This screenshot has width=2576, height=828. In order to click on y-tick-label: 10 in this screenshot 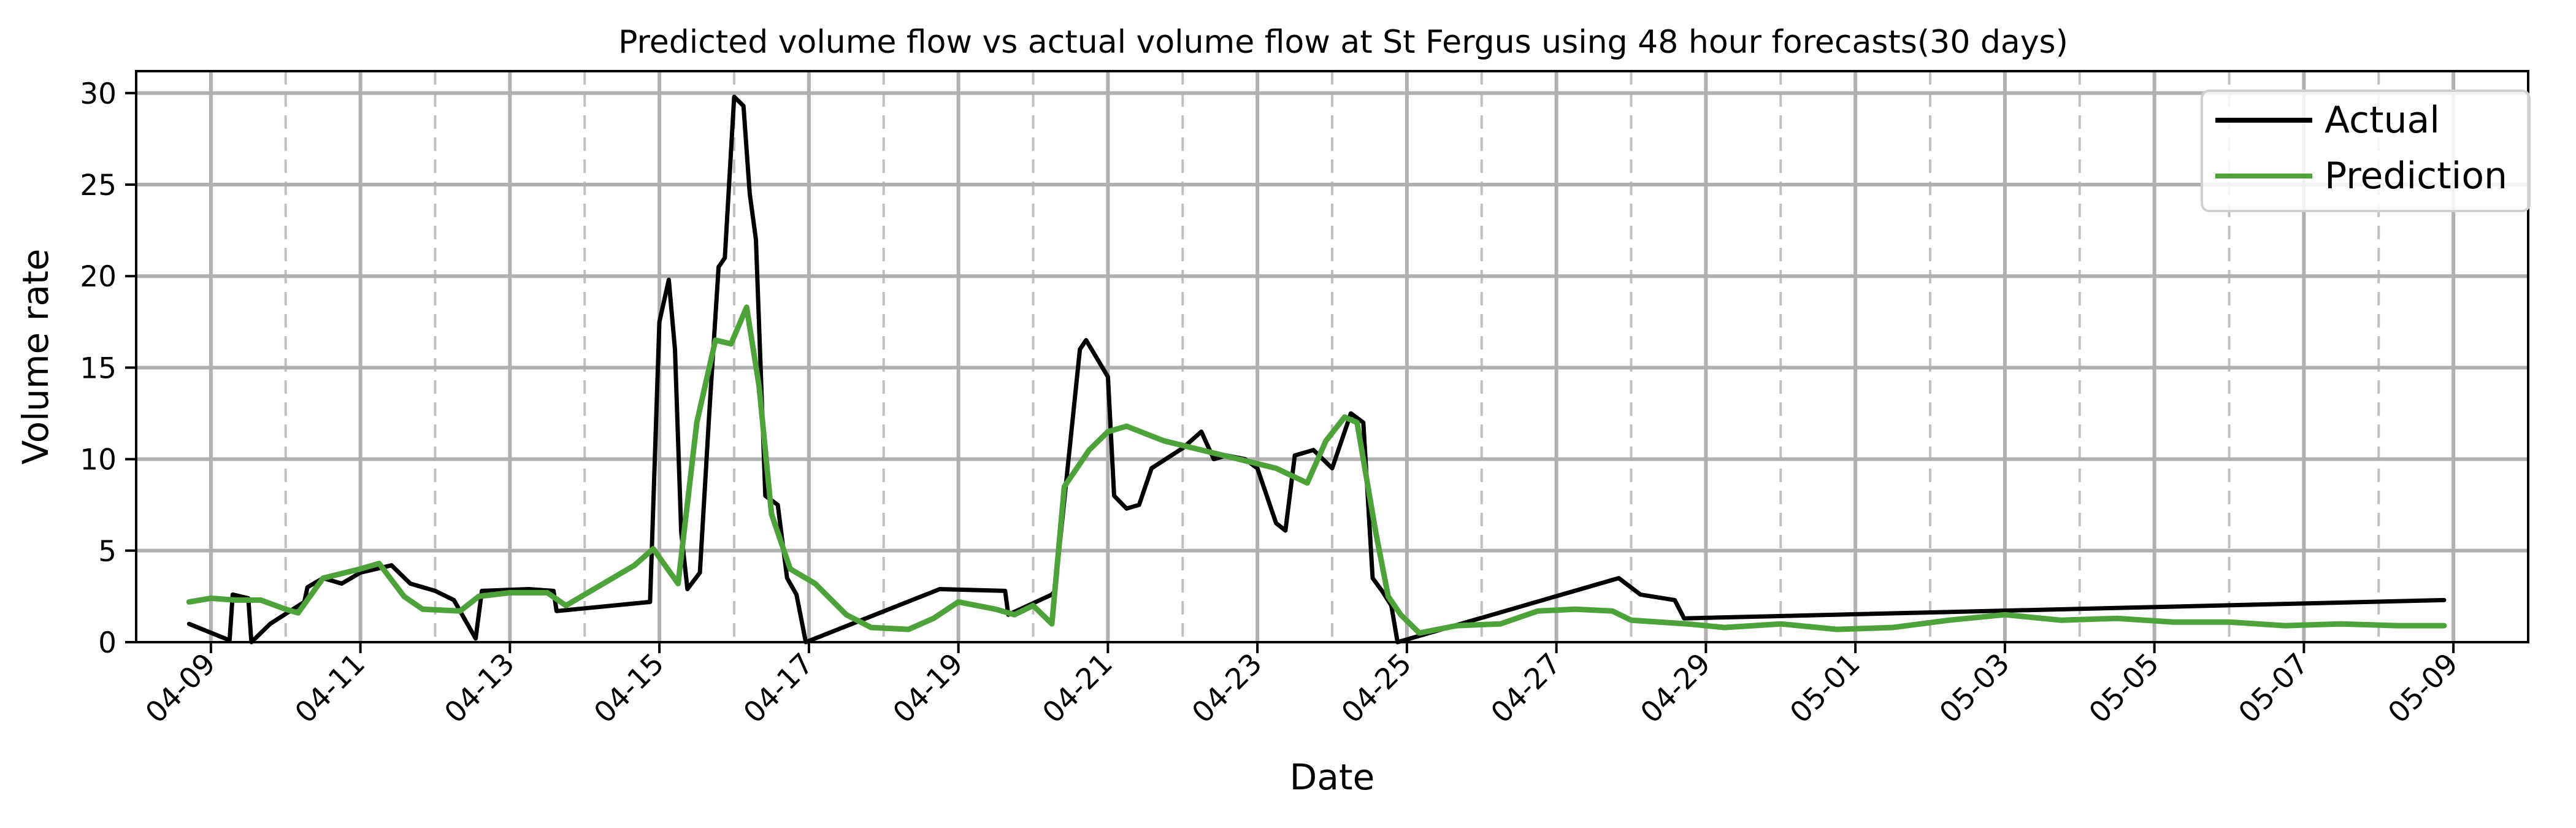, I will do `click(98, 460)`.